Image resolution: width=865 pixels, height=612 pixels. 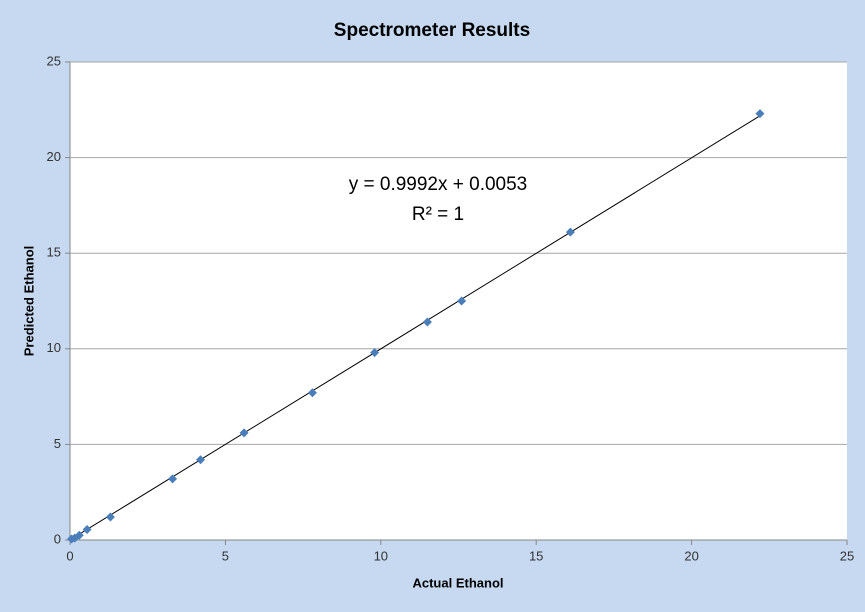 What do you see at coordinates (438, 184) in the screenshot?
I see `trendline-equation: y = 0.9992x + 0.0053` at bounding box center [438, 184].